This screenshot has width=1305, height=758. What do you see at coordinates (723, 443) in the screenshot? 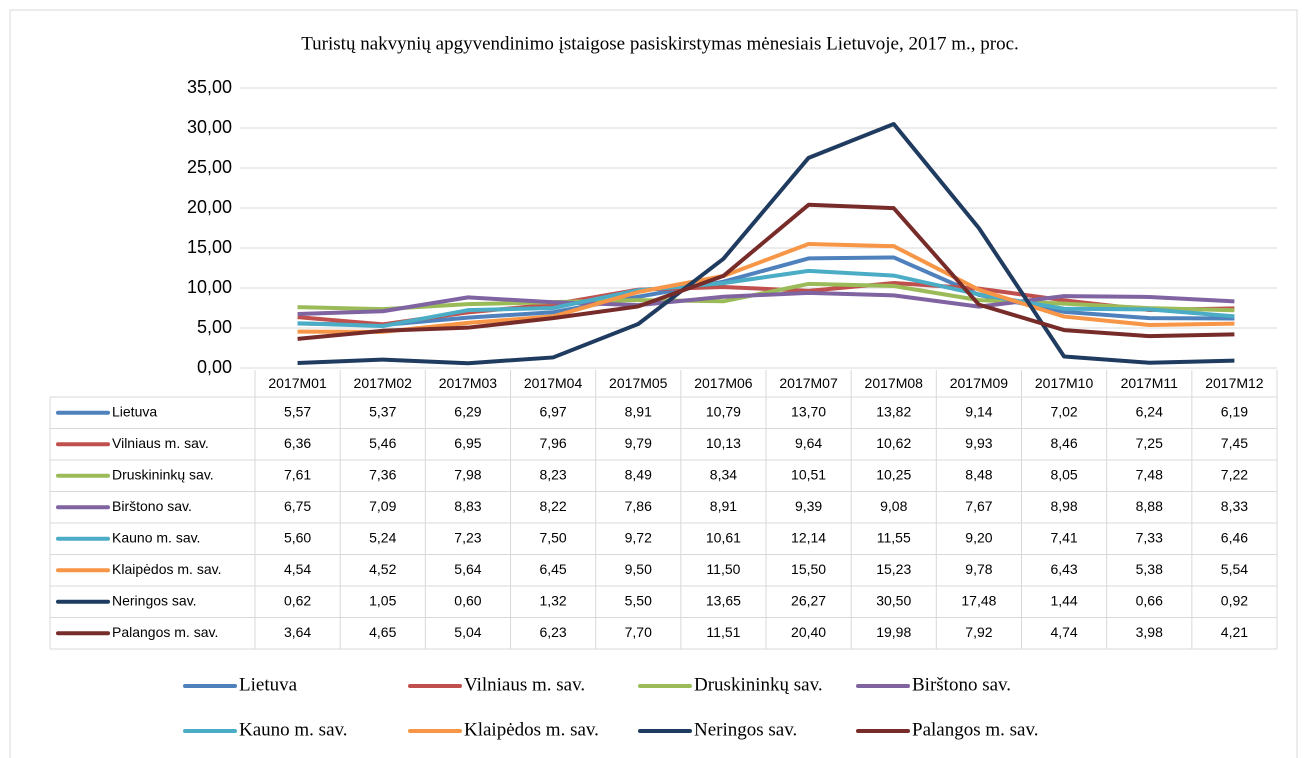
I see `table-cell: 10,13` at bounding box center [723, 443].